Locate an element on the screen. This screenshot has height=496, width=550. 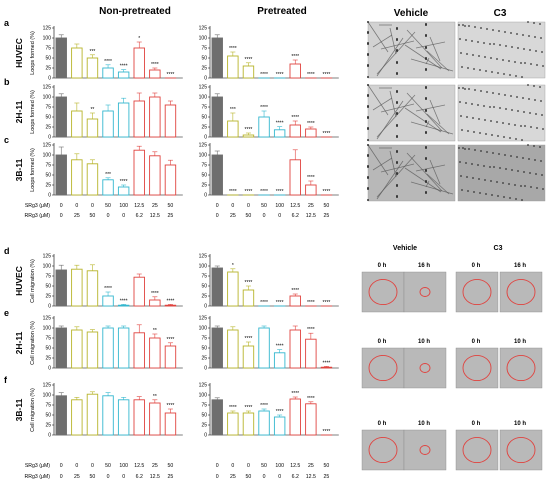
migration-header-c3: C3 is located at coordinates (498, 248).